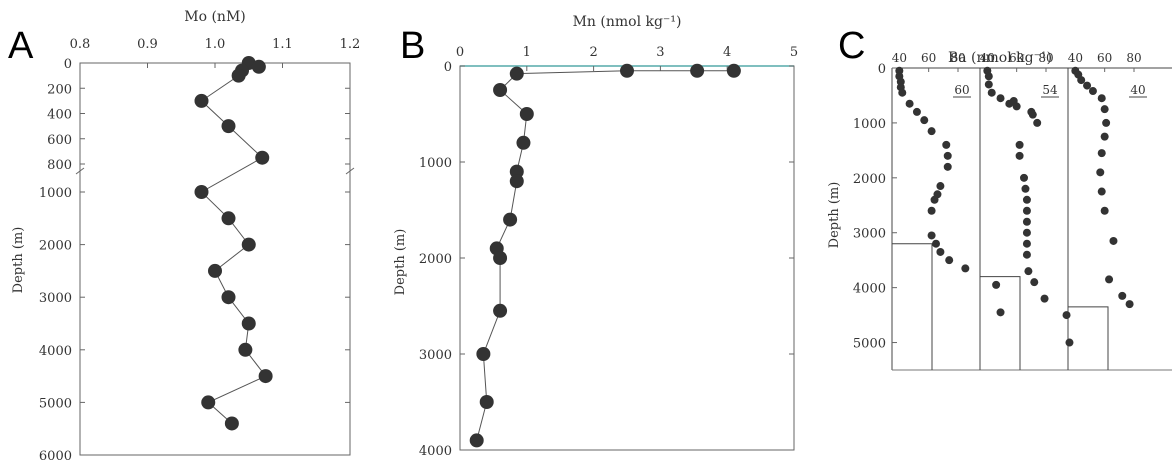 Image resolution: width=1172 pixels, height=464 pixels. I want to click on panel-c-station-54: 40 60 80 54, so click(1019, 210).